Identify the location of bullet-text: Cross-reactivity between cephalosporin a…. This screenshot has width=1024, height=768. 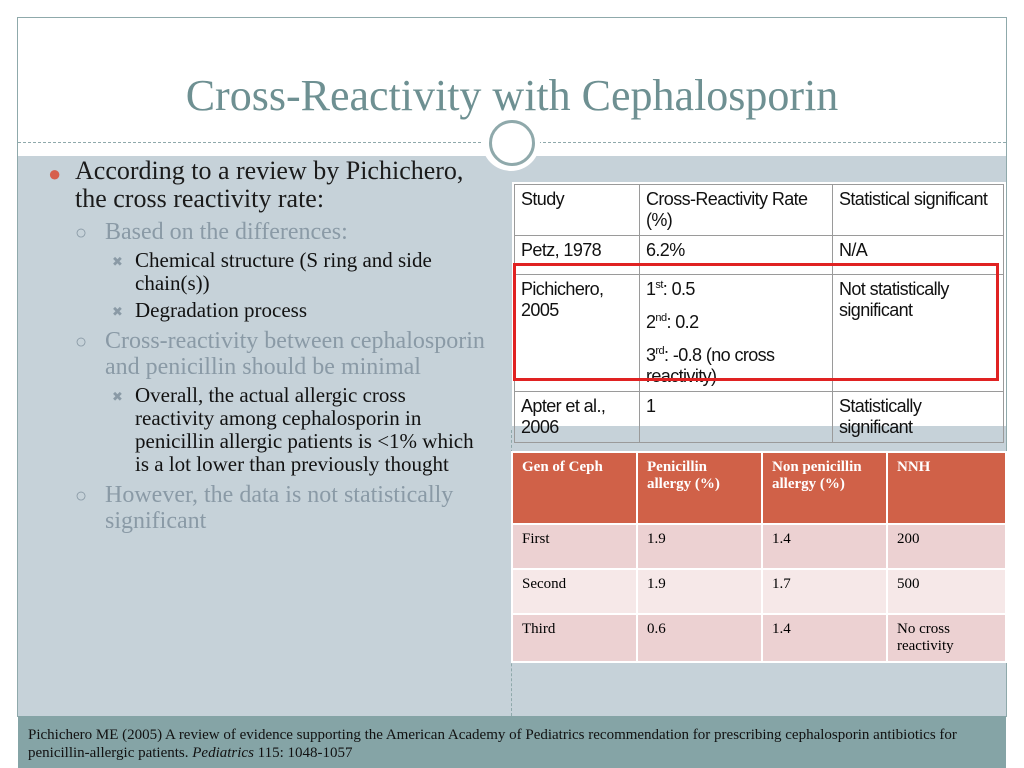
(295, 354).